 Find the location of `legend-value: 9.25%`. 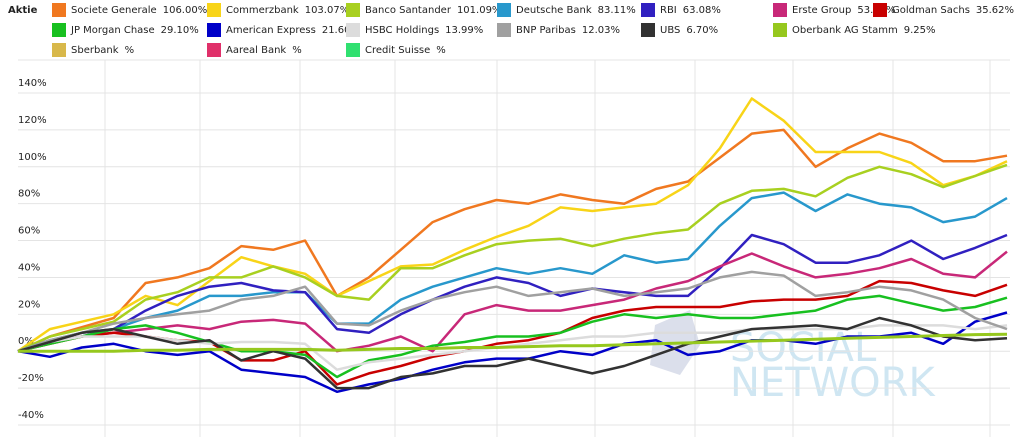

legend-value: 9.25% is located at coordinates (920, 30).